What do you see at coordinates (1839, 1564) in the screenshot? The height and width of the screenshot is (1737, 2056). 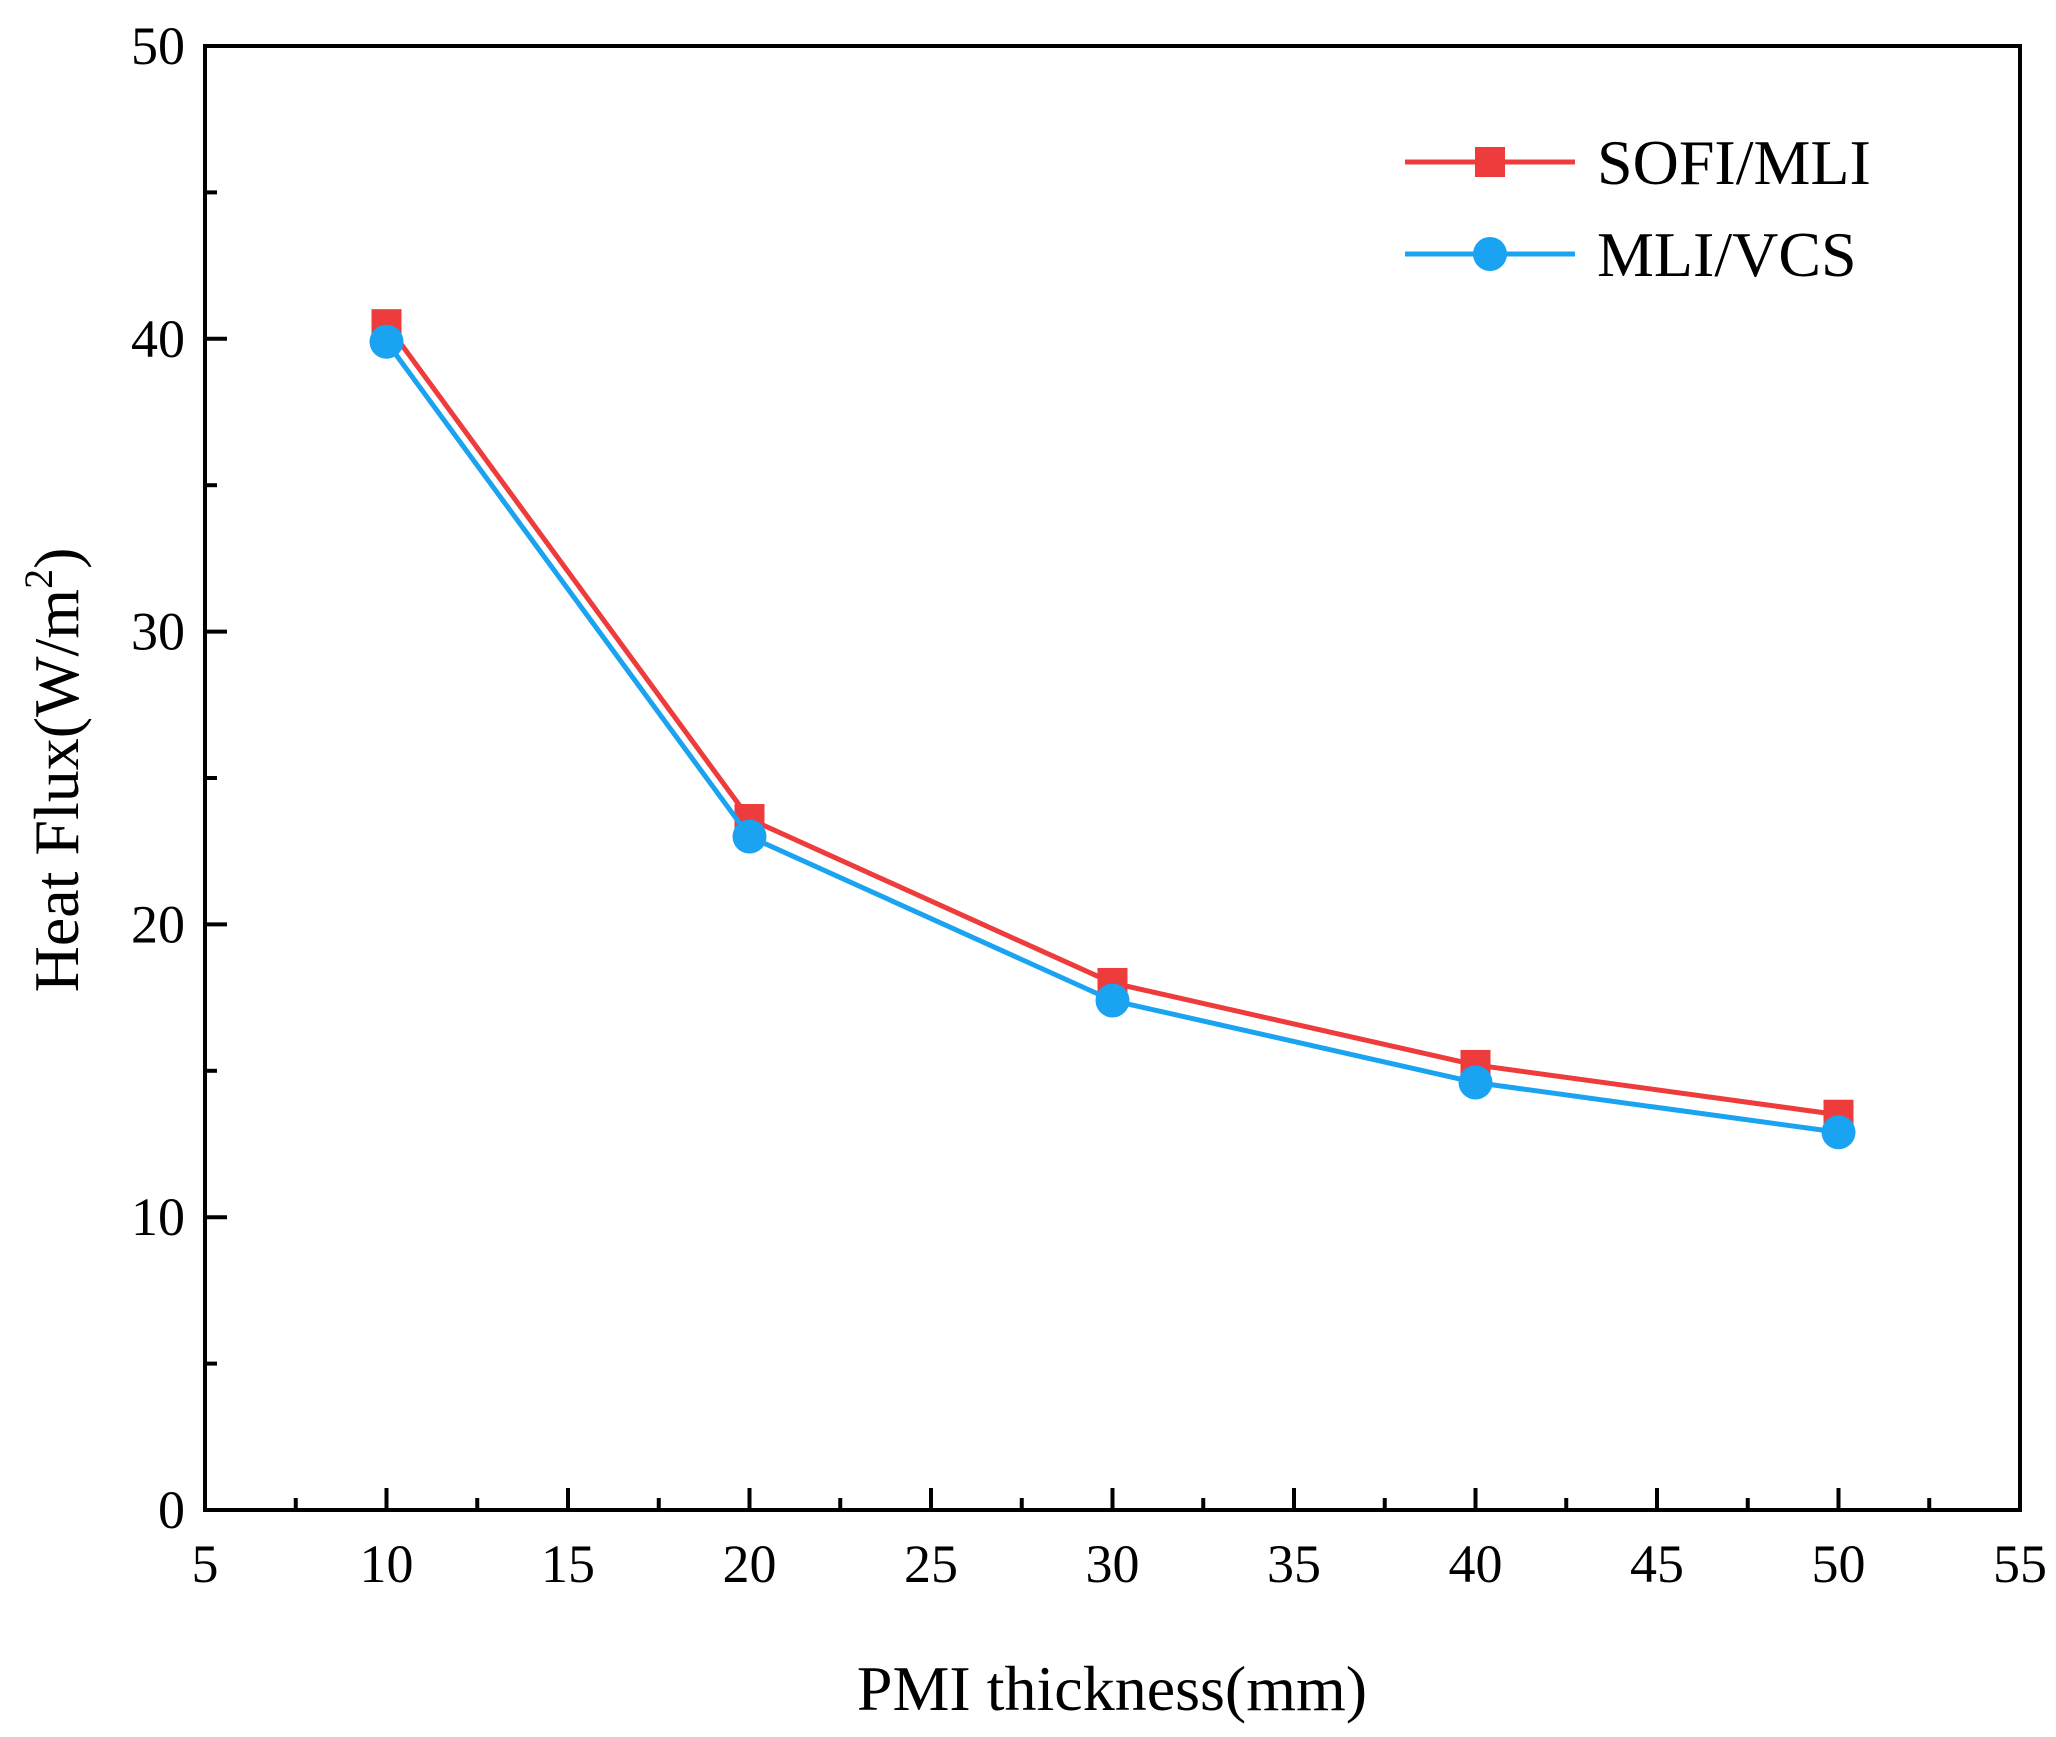 I see `x-tick-label: 50` at bounding box center [1839, 1564].